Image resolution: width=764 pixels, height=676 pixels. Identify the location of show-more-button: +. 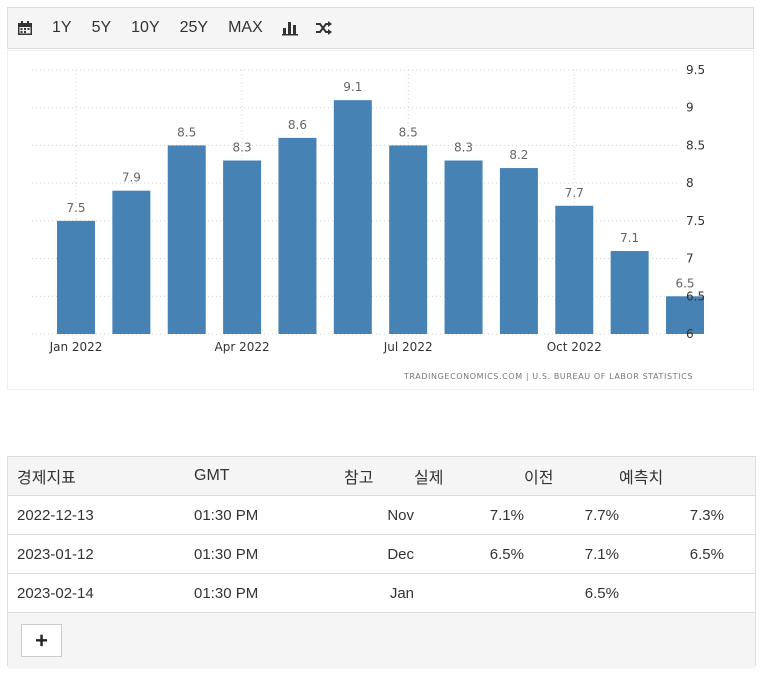
(41, 640).